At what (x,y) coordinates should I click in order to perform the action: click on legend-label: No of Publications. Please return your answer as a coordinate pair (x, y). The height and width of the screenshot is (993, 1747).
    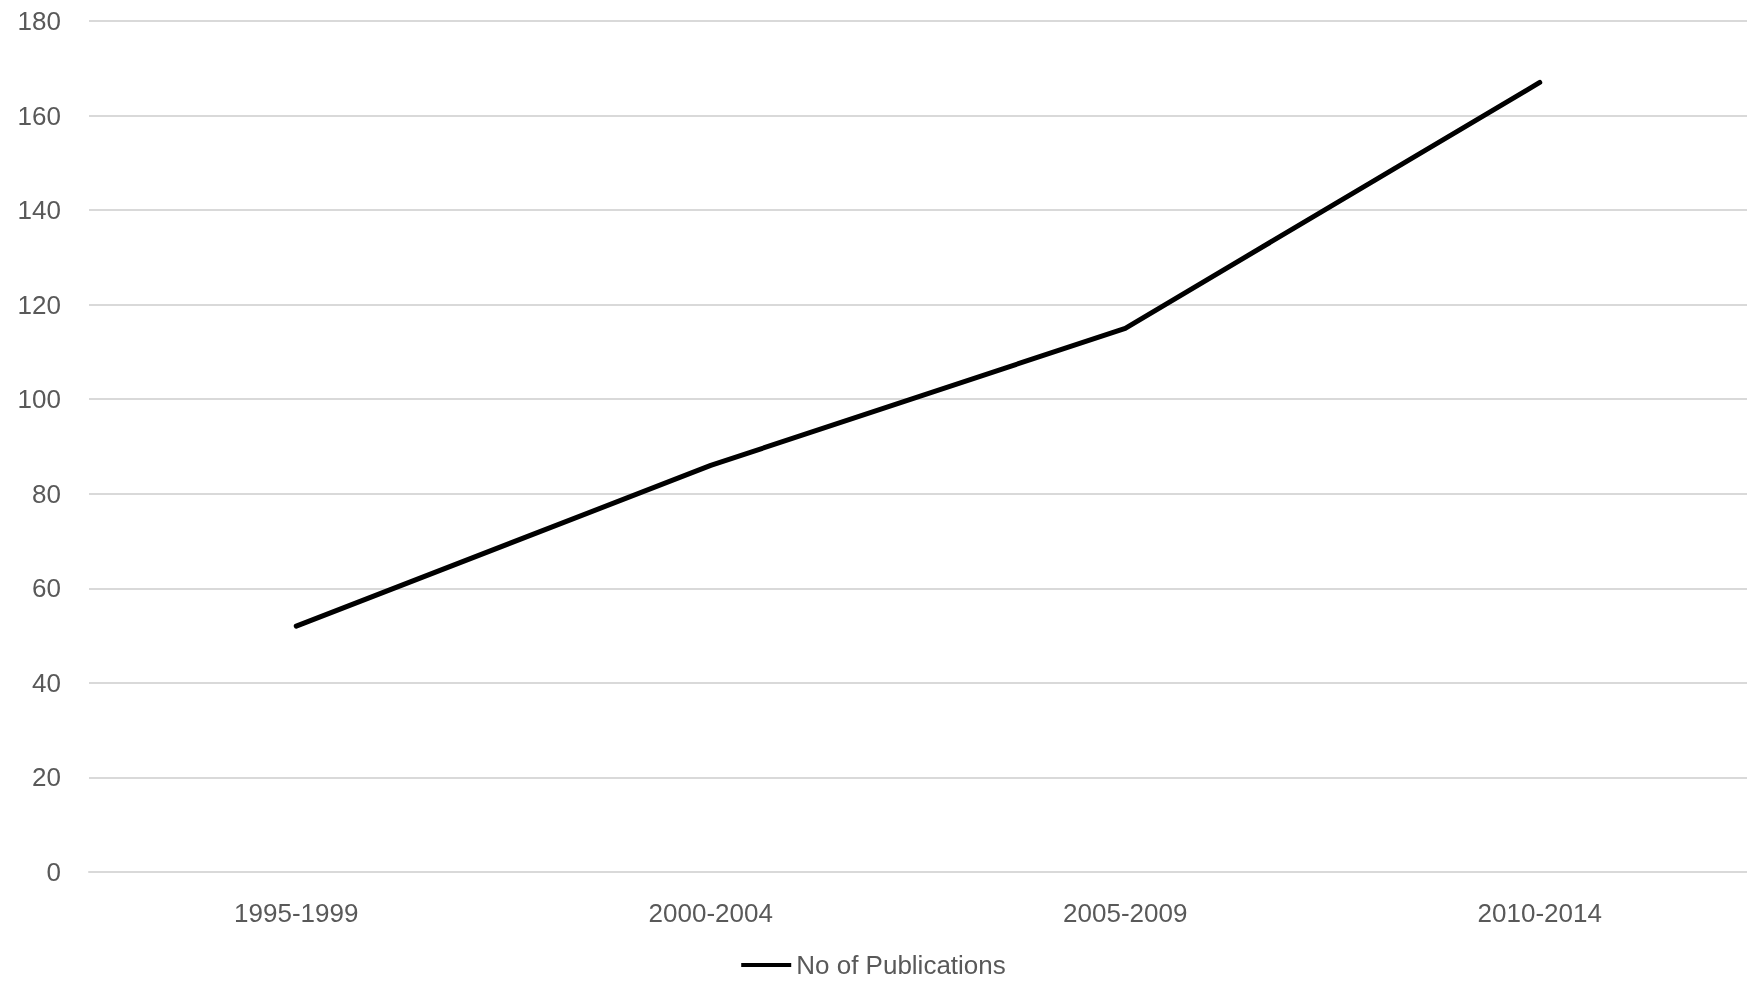
    Looking at the image, I should click on (901, 965).